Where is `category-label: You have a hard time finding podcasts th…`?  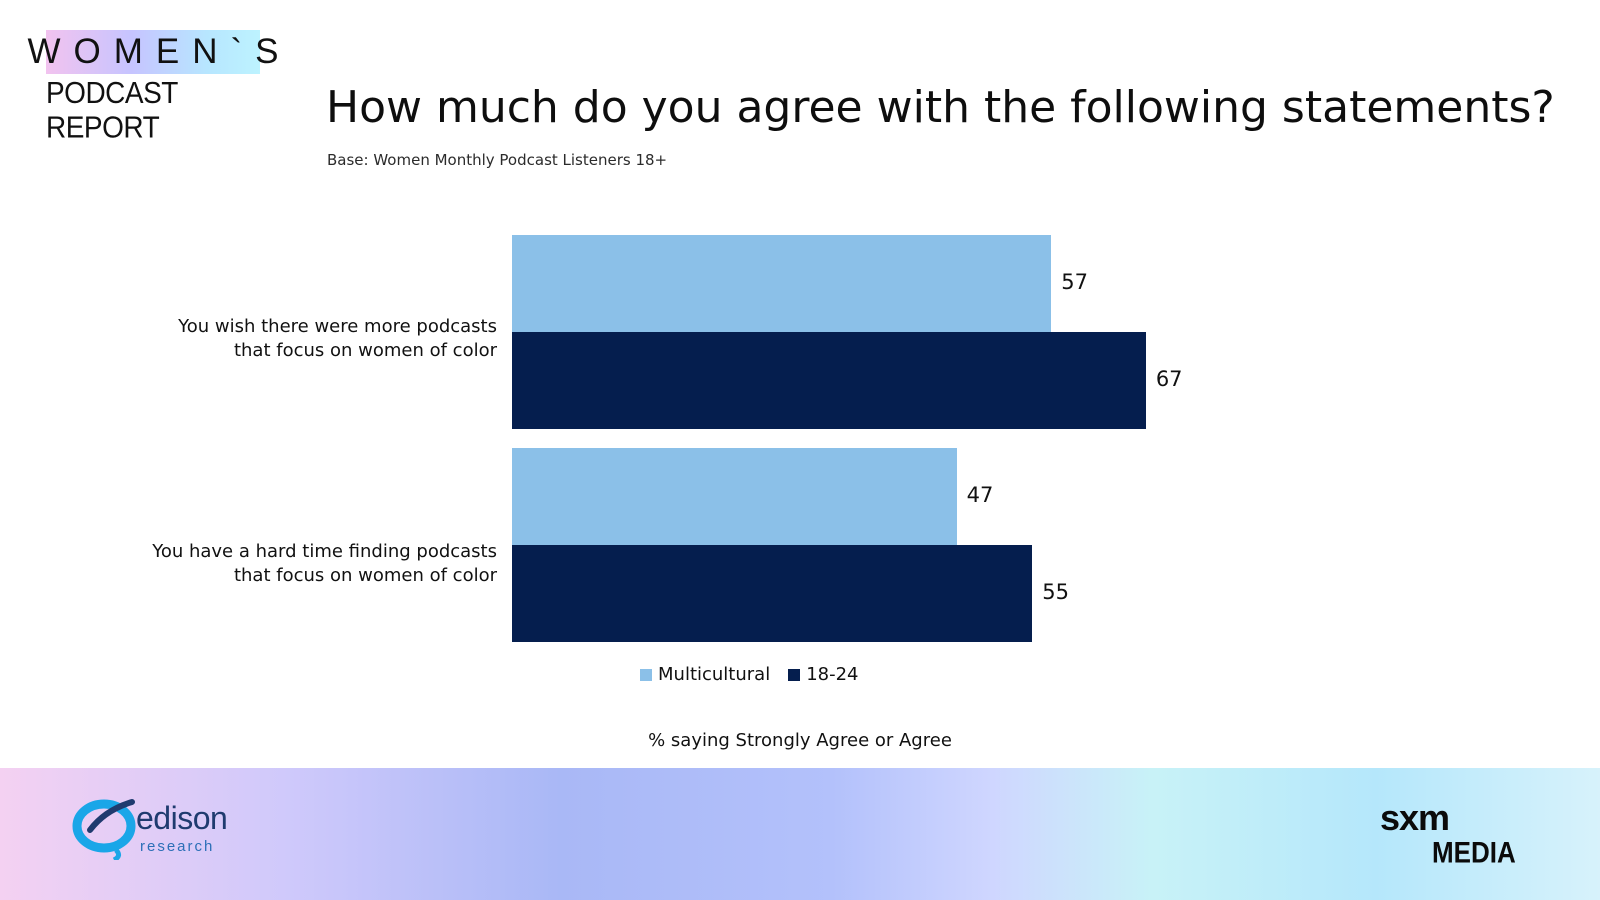 category-label: You have a hard time finding podcasts th… is located at coordinates (324, 563).